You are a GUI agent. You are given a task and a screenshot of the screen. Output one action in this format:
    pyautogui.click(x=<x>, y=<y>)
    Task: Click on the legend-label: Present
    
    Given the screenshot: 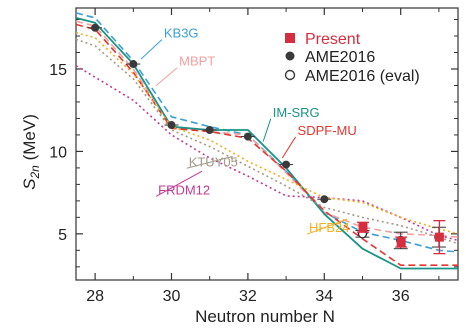 What is the action you would take?
    pyautogui.click(x=333, y=39)
    